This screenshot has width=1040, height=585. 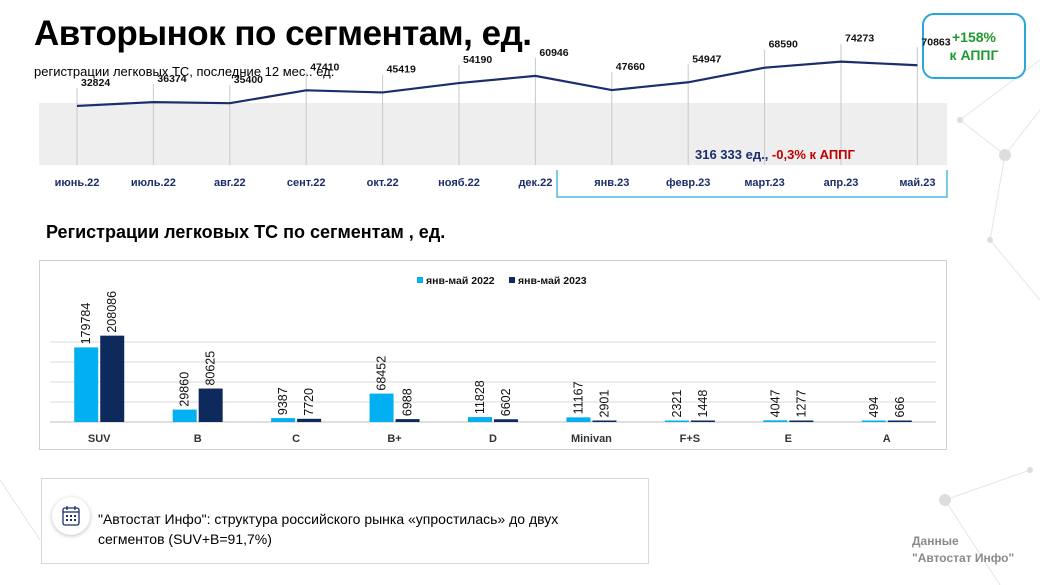 What do you see at coordinates (497, 84) in the screenshot?
I see `line-series` at bounding box center [497, 84].